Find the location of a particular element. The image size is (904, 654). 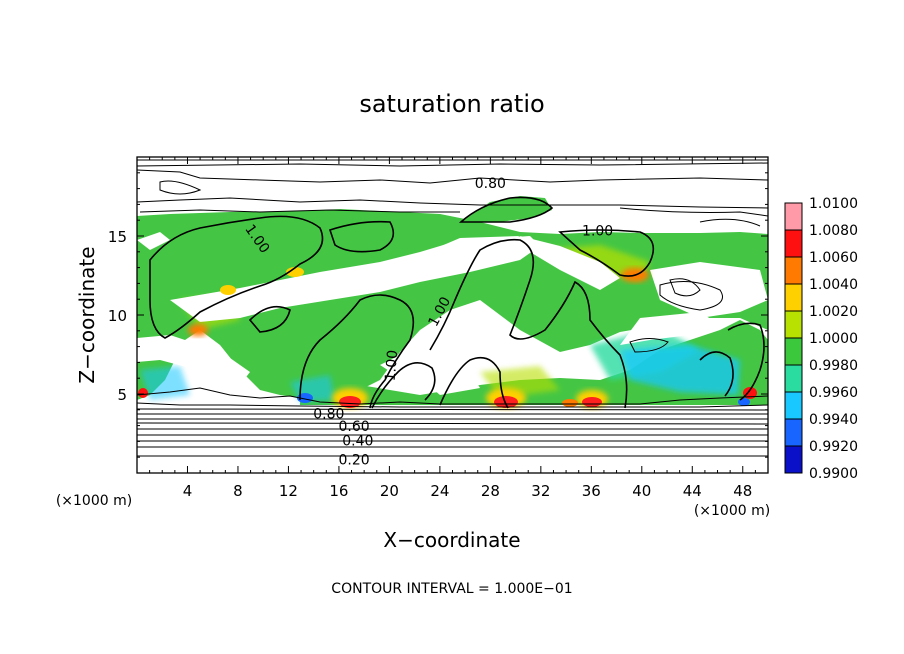

y-axis-label: Z−coordinate is located at coordinates (87, 314).